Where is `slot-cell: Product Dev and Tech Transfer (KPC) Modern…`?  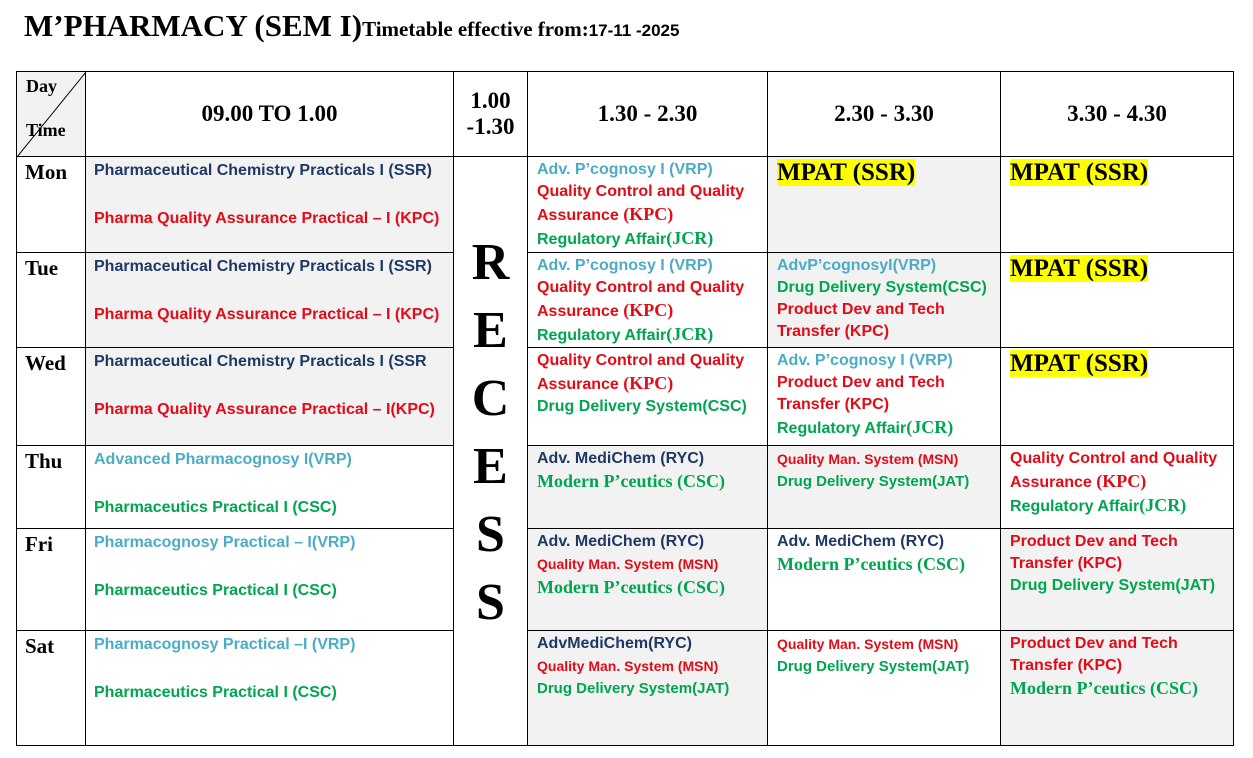
slot-cell: Product Dev and Tech Transfer (KPC) Modern… is located at coordinates (1117, 688).